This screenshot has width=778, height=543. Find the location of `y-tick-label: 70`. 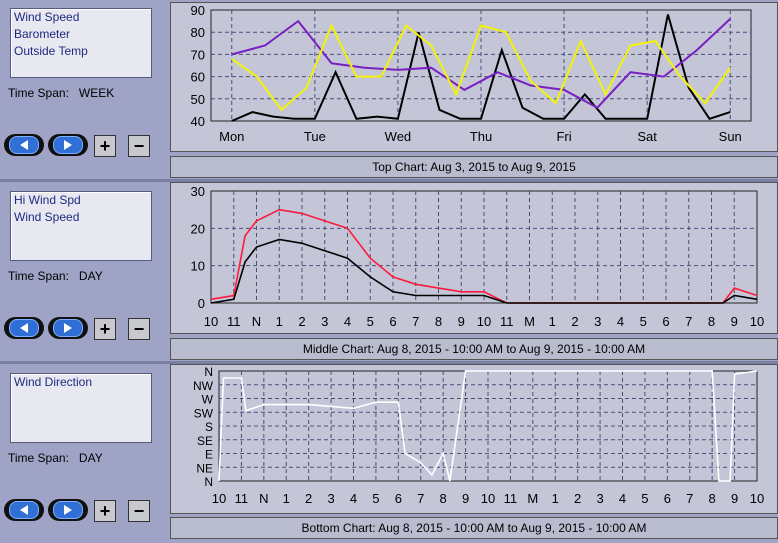

y-tick-label: 70 is located at coordinates (198, 54).